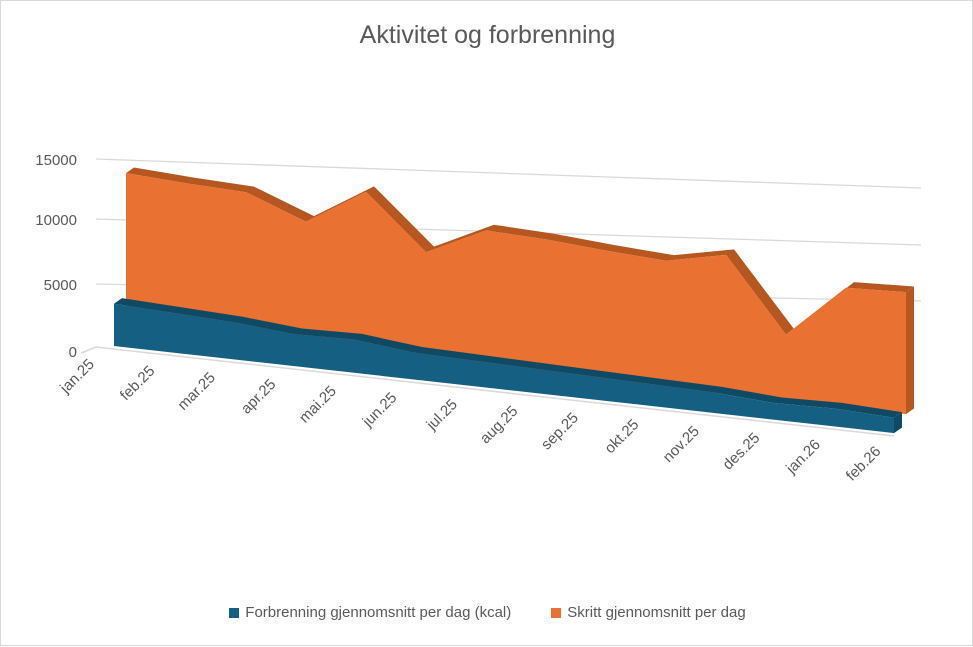 The height and width of the screenshot is (647, 973). Describe the element at coordinates (864, 464) in the screenshot. I see `x-tick-label: feb.26` at that location.